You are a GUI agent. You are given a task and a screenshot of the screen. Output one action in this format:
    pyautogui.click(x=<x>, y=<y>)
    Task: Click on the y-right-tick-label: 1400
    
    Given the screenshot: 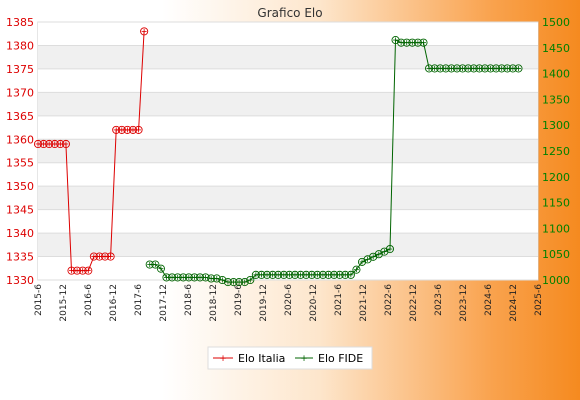 What is the action you would take?
    pyautogui.click(x=556, y=74)
    